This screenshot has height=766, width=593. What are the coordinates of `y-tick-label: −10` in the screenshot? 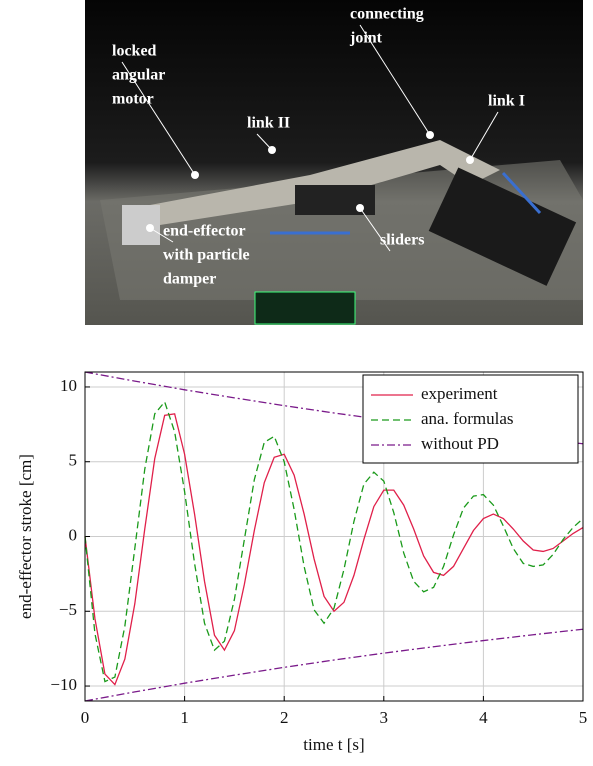 It's located at (63, 684).